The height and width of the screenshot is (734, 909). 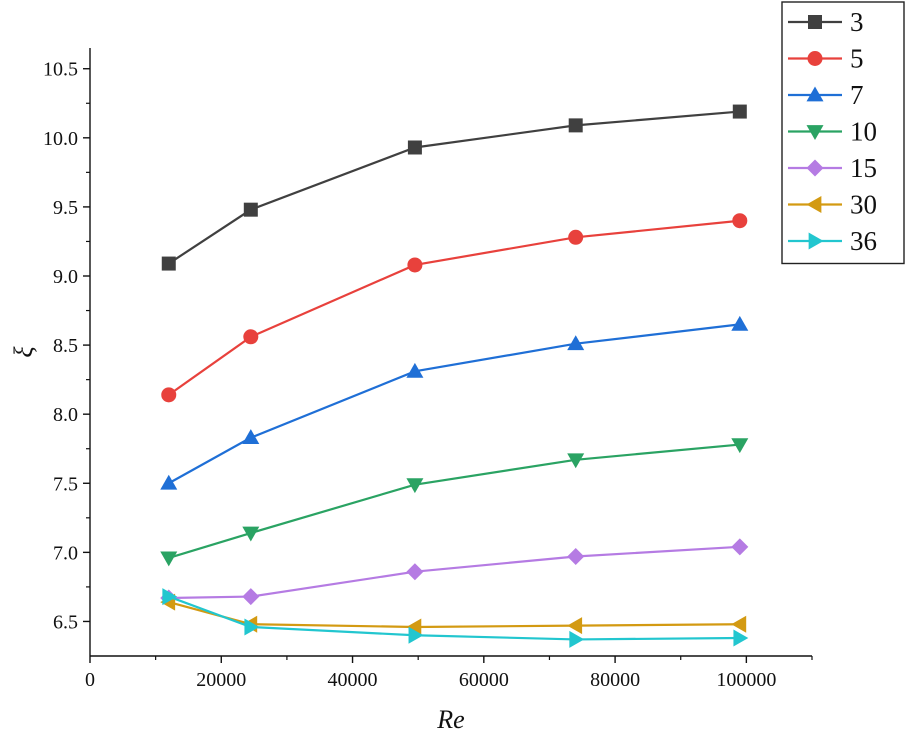 What do you see at coordinates (221, 680) in the screenshot?
I see `x-tick-label: 20000` at bounding box center [221, 680].